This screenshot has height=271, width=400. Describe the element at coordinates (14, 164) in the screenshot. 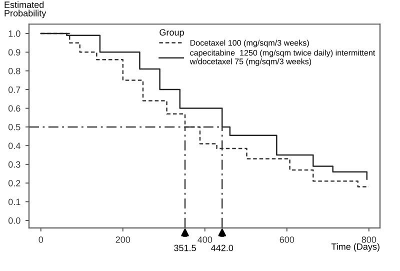

I see `y-tick-label: 0.3` at that location.